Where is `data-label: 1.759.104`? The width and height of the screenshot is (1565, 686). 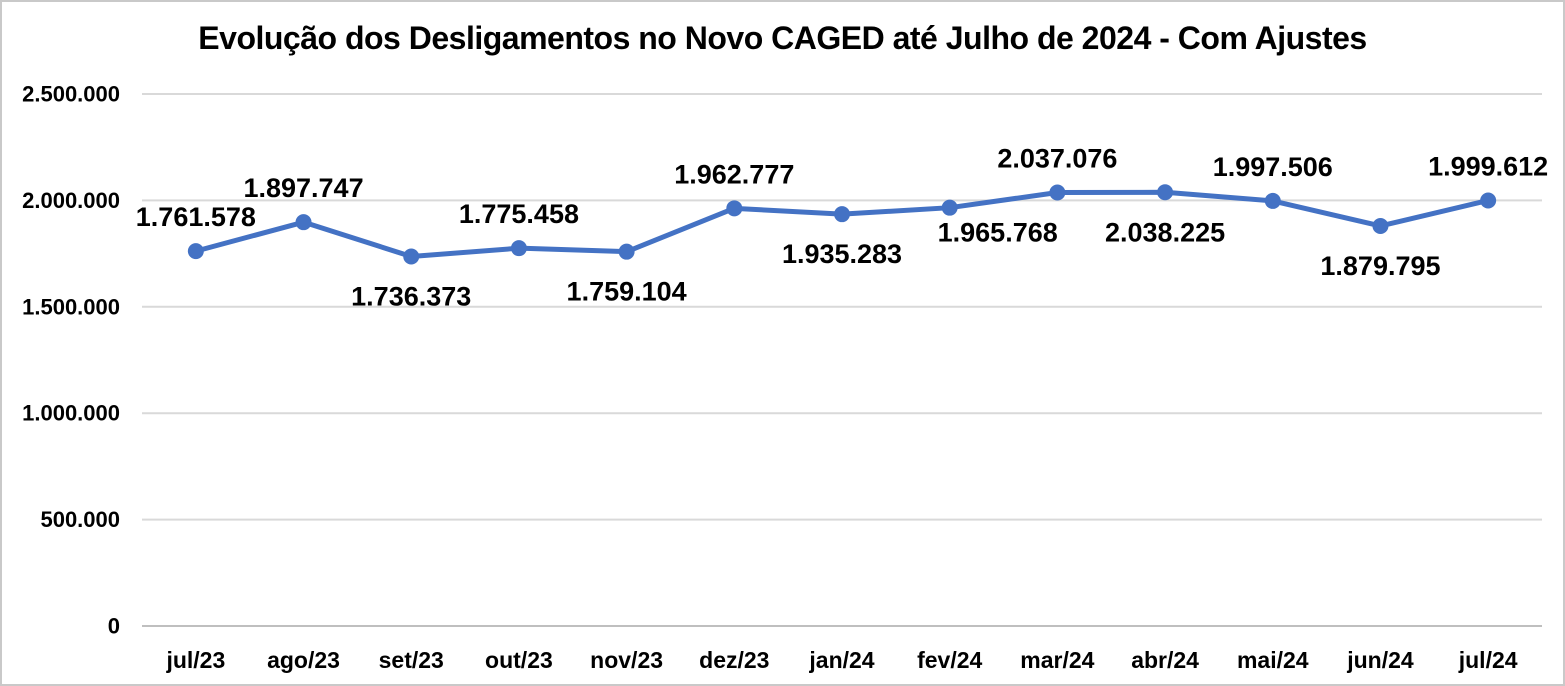 data-label: 1.759.104 is located at coordinates (627, 292).